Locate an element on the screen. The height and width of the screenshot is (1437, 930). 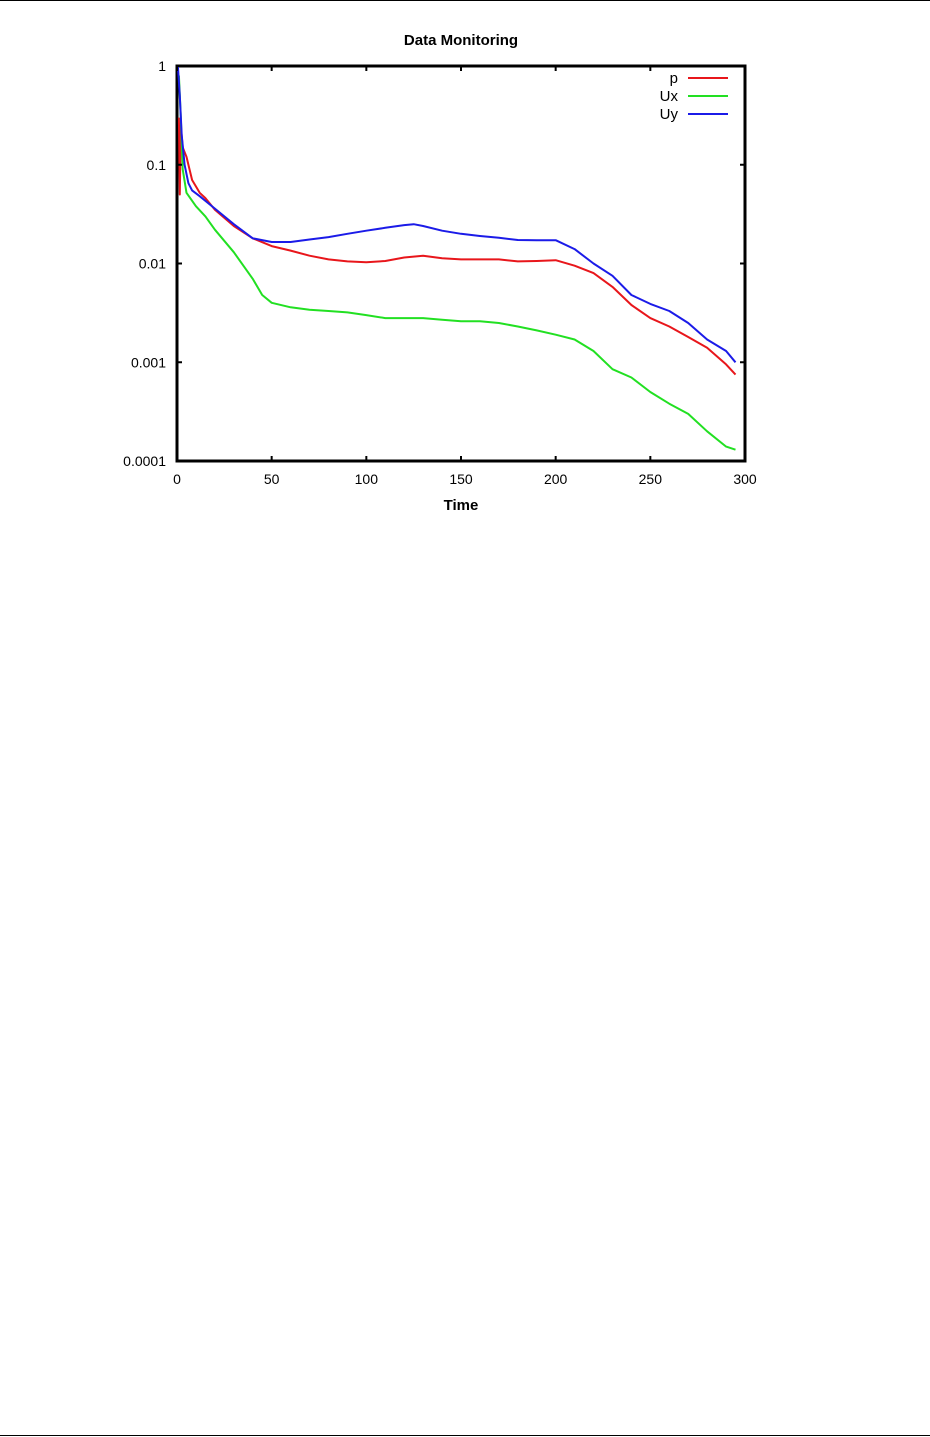
legend-label-uy: Uy is located at coordinates (669, 114).